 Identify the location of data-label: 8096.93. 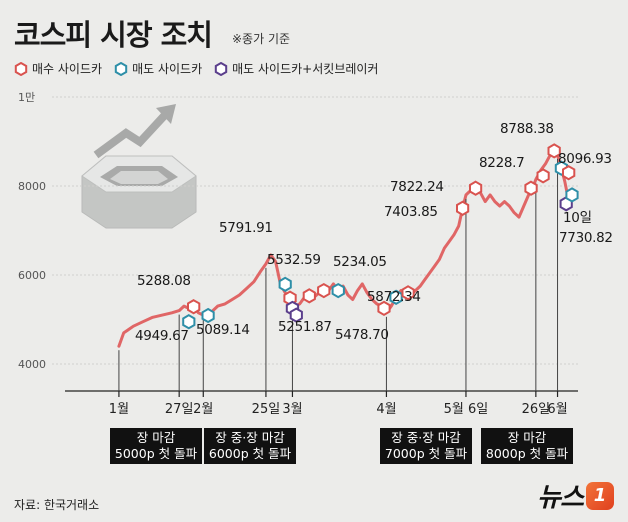
(585, 159).